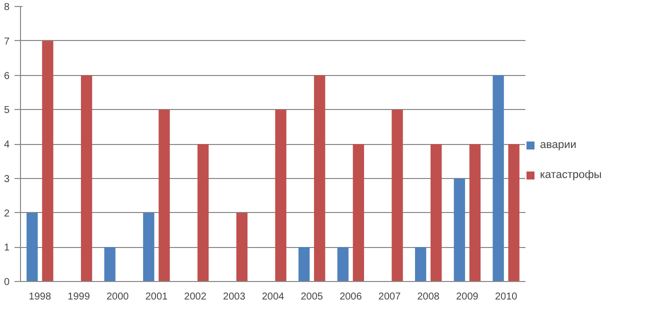 This screenshot has height=323, width=650. I want to click on x-tick-label: 2003, so click(234, 297).